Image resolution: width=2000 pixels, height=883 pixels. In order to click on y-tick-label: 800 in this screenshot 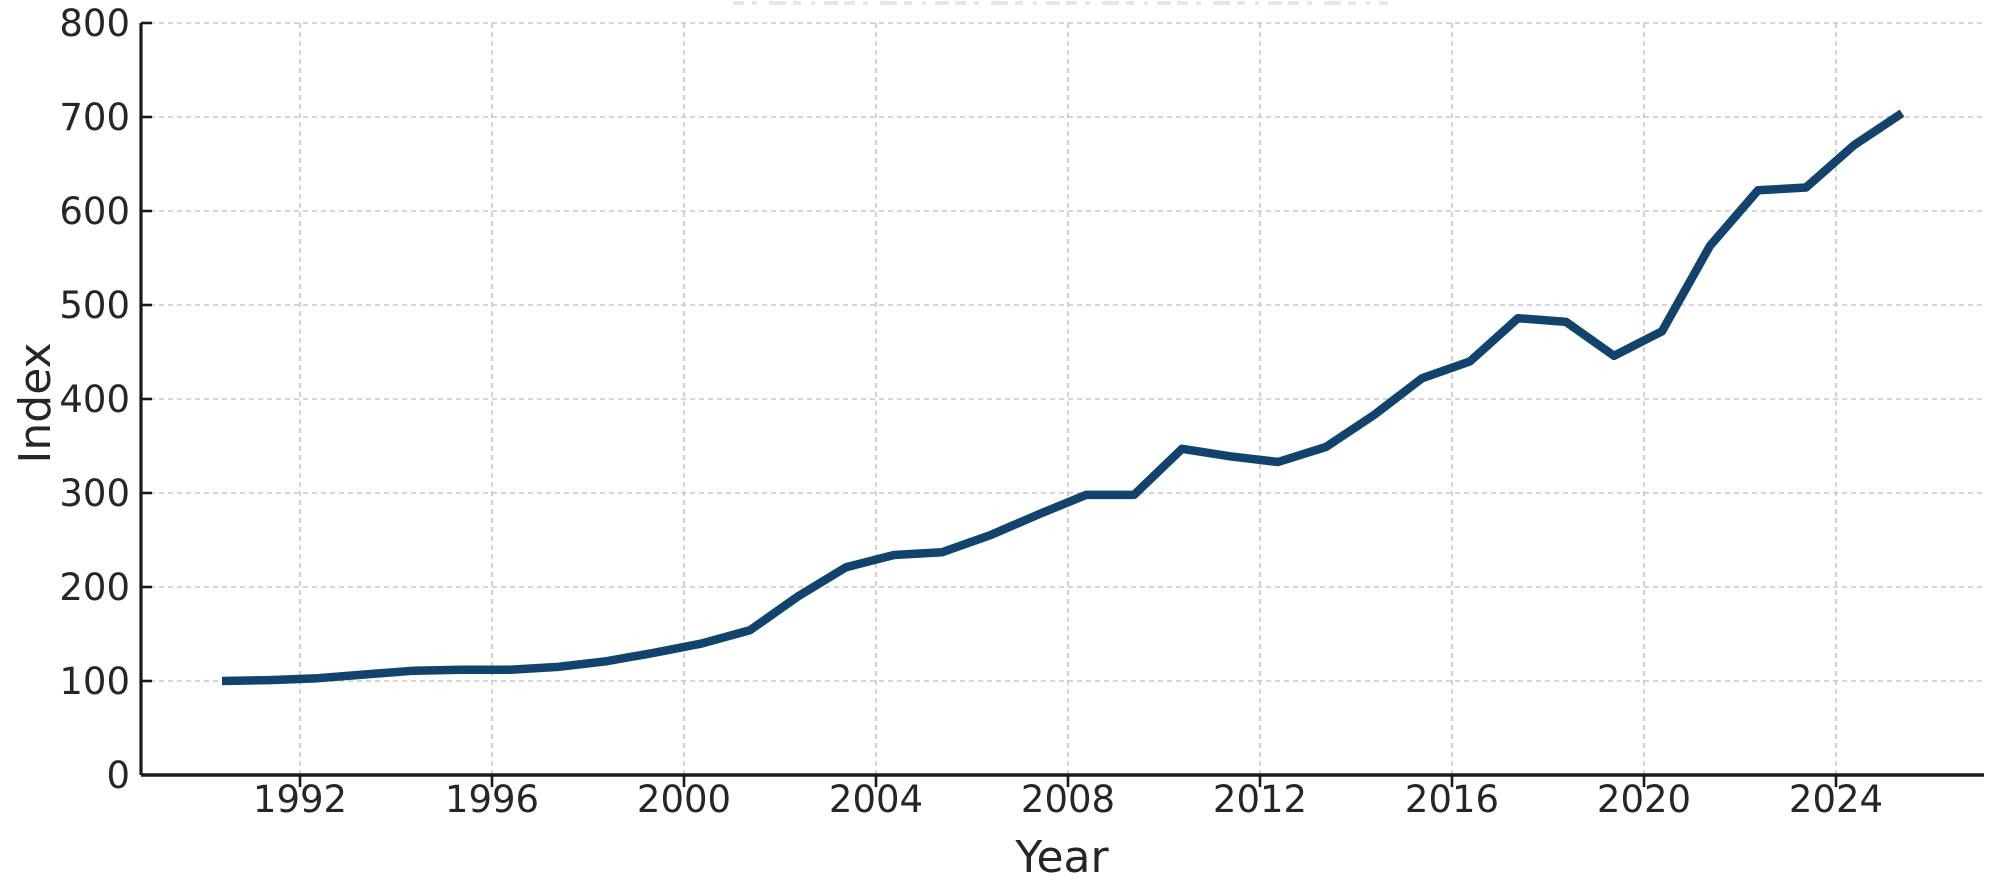, I will do `click(94, 23)`.